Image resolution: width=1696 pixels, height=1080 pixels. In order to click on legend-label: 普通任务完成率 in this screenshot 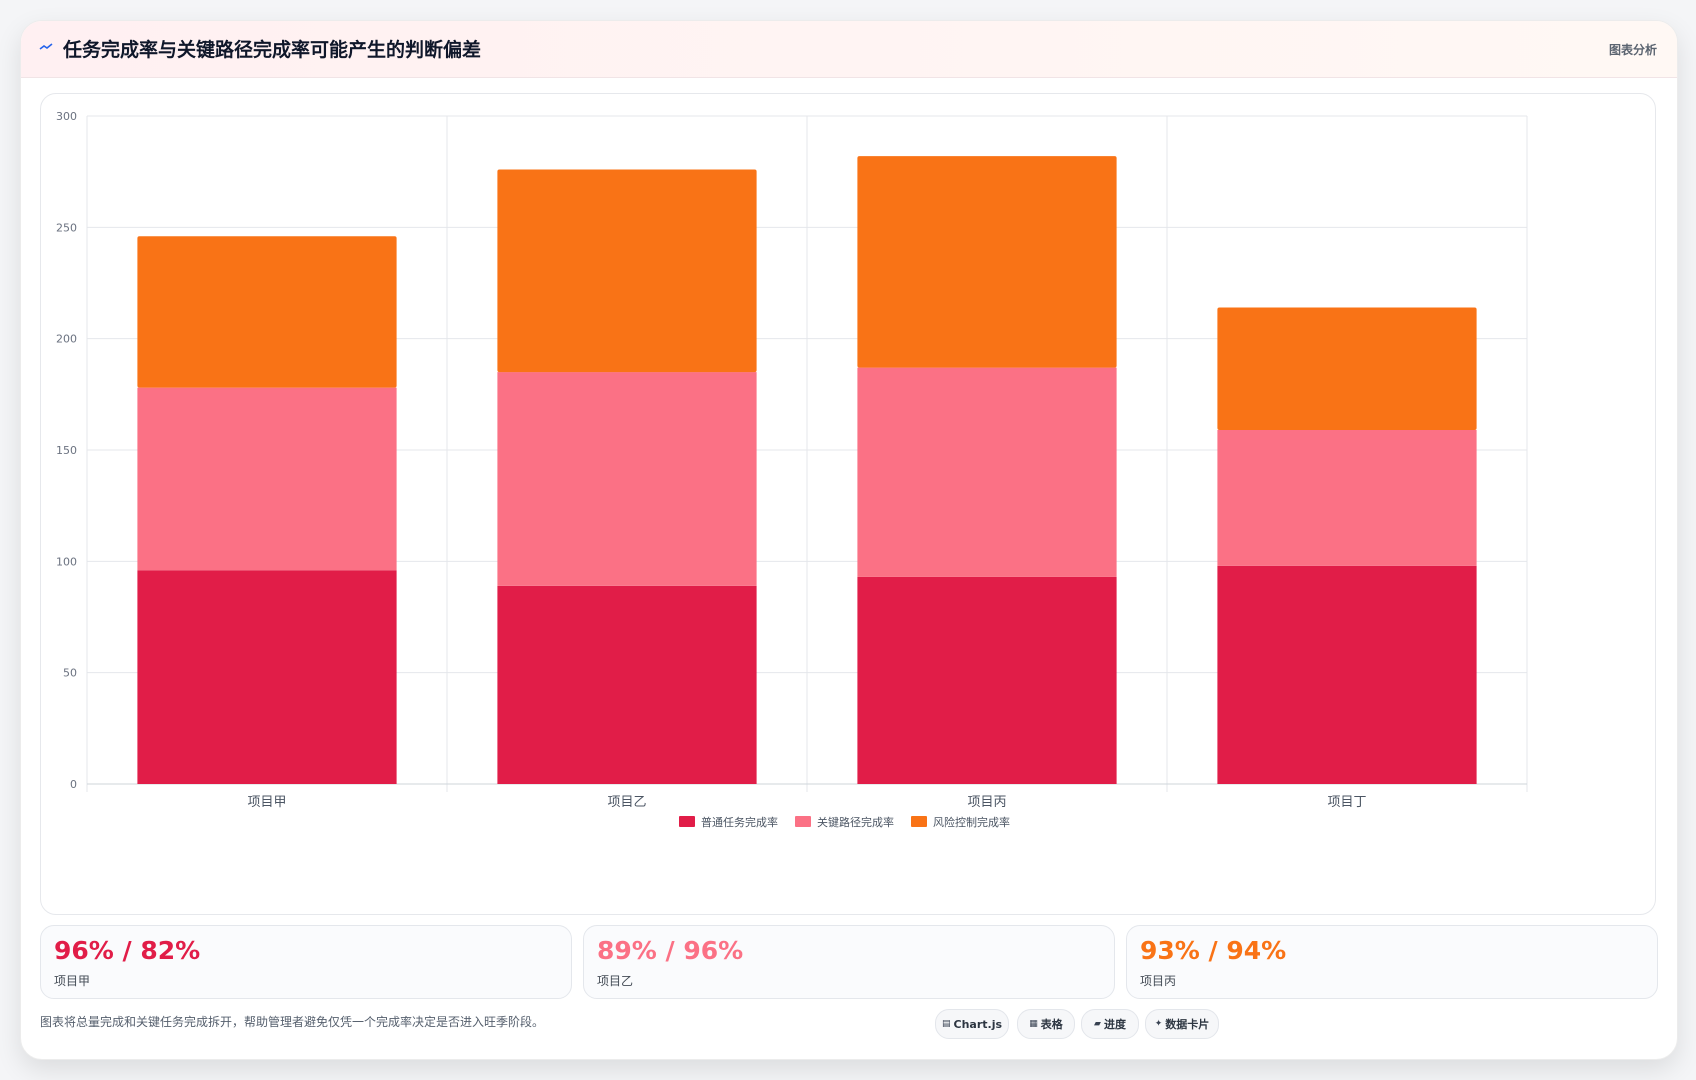, I will do `click(739, 822)`.